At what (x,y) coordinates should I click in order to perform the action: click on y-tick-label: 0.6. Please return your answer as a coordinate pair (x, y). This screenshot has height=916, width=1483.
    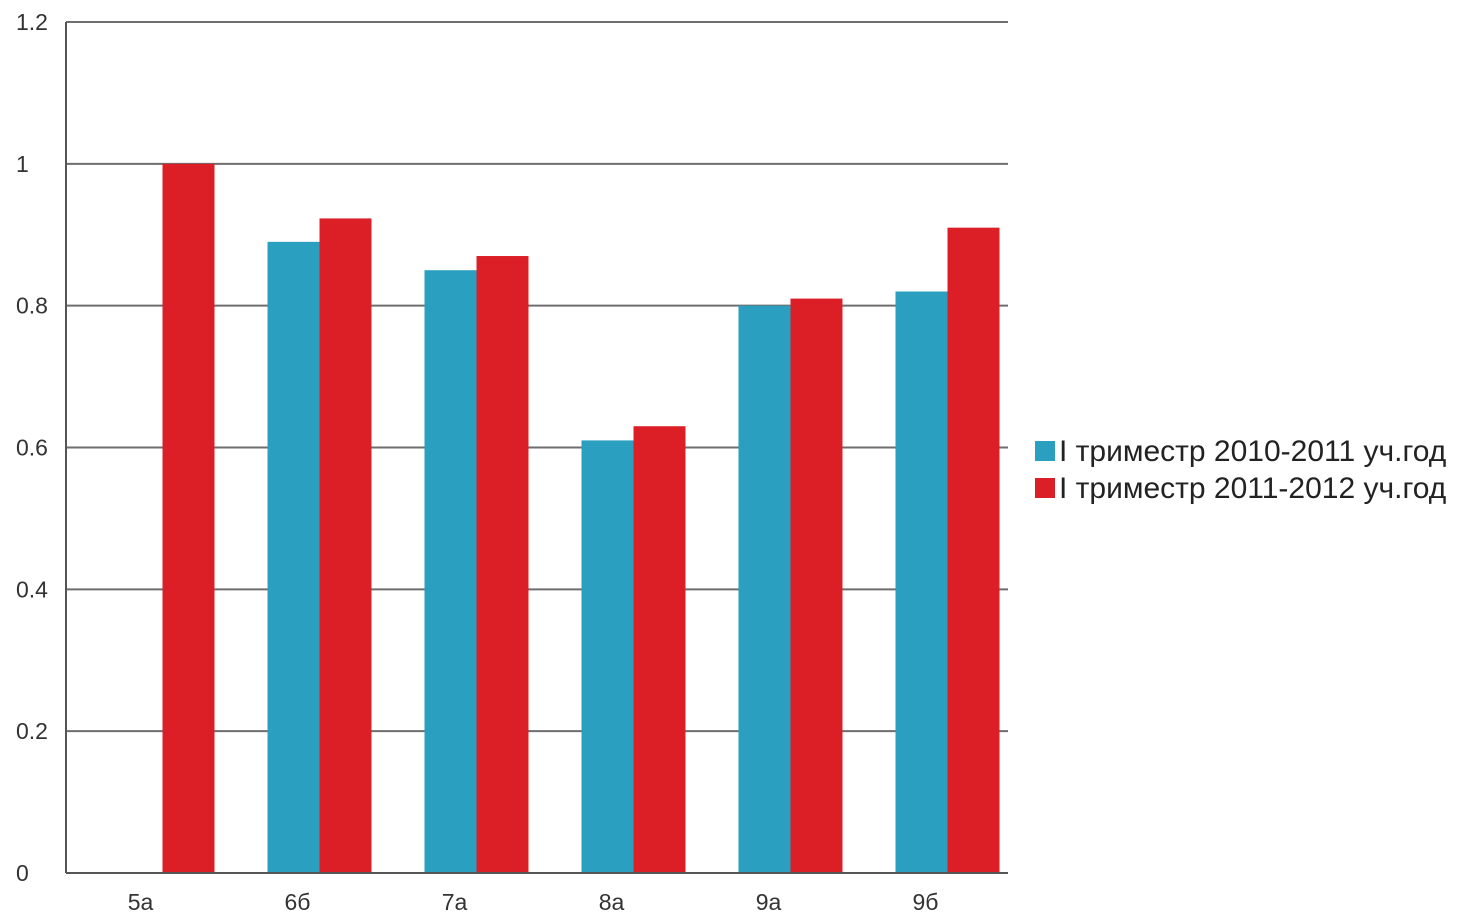
    Looking at the image, I should click on (32, 448).